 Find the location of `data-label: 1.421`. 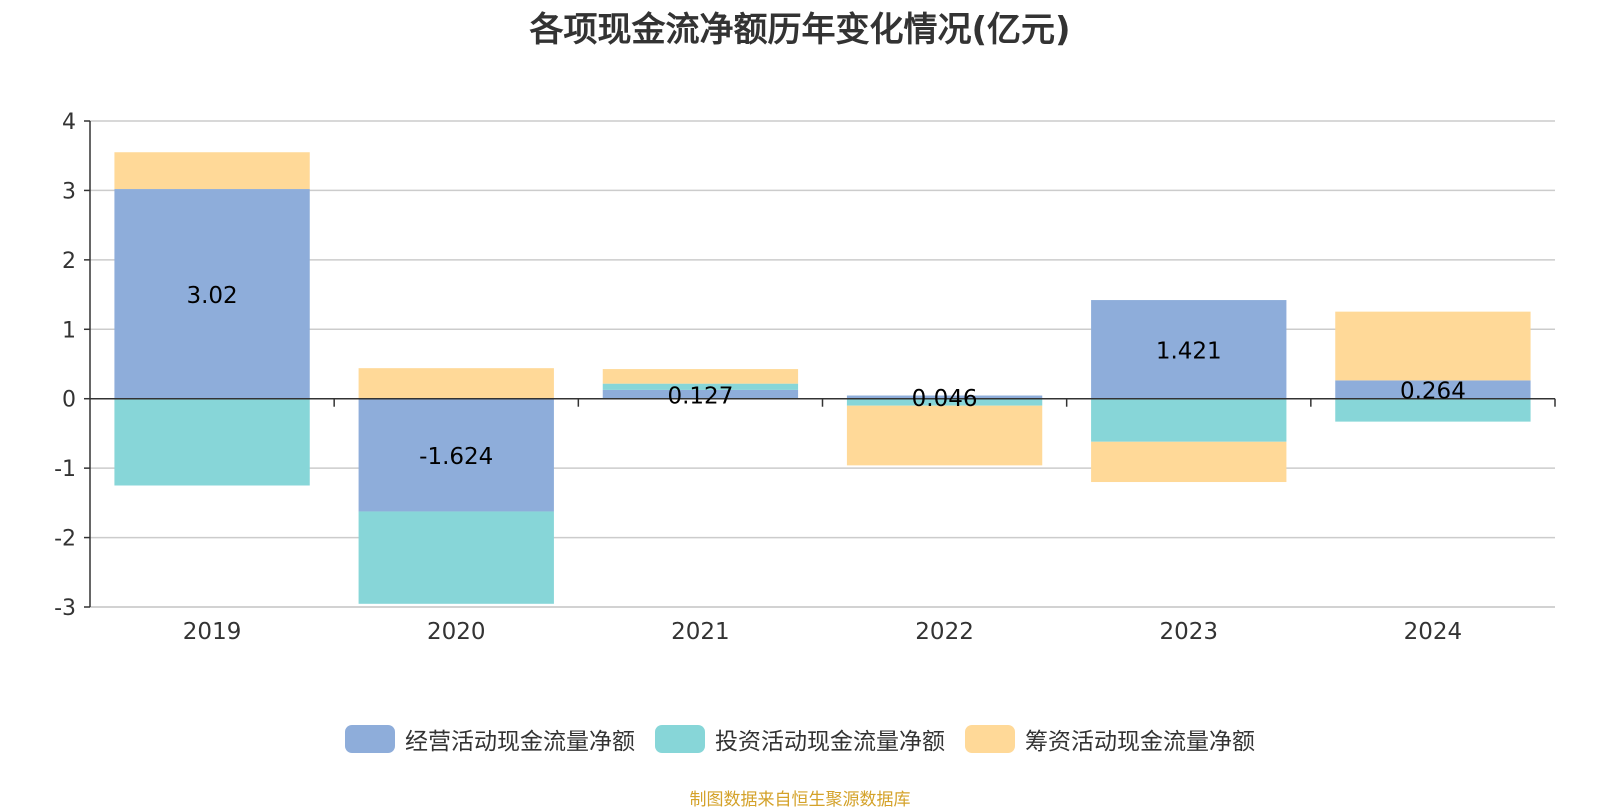

data-label: 1.421 is located at coordinates (1189, 351).